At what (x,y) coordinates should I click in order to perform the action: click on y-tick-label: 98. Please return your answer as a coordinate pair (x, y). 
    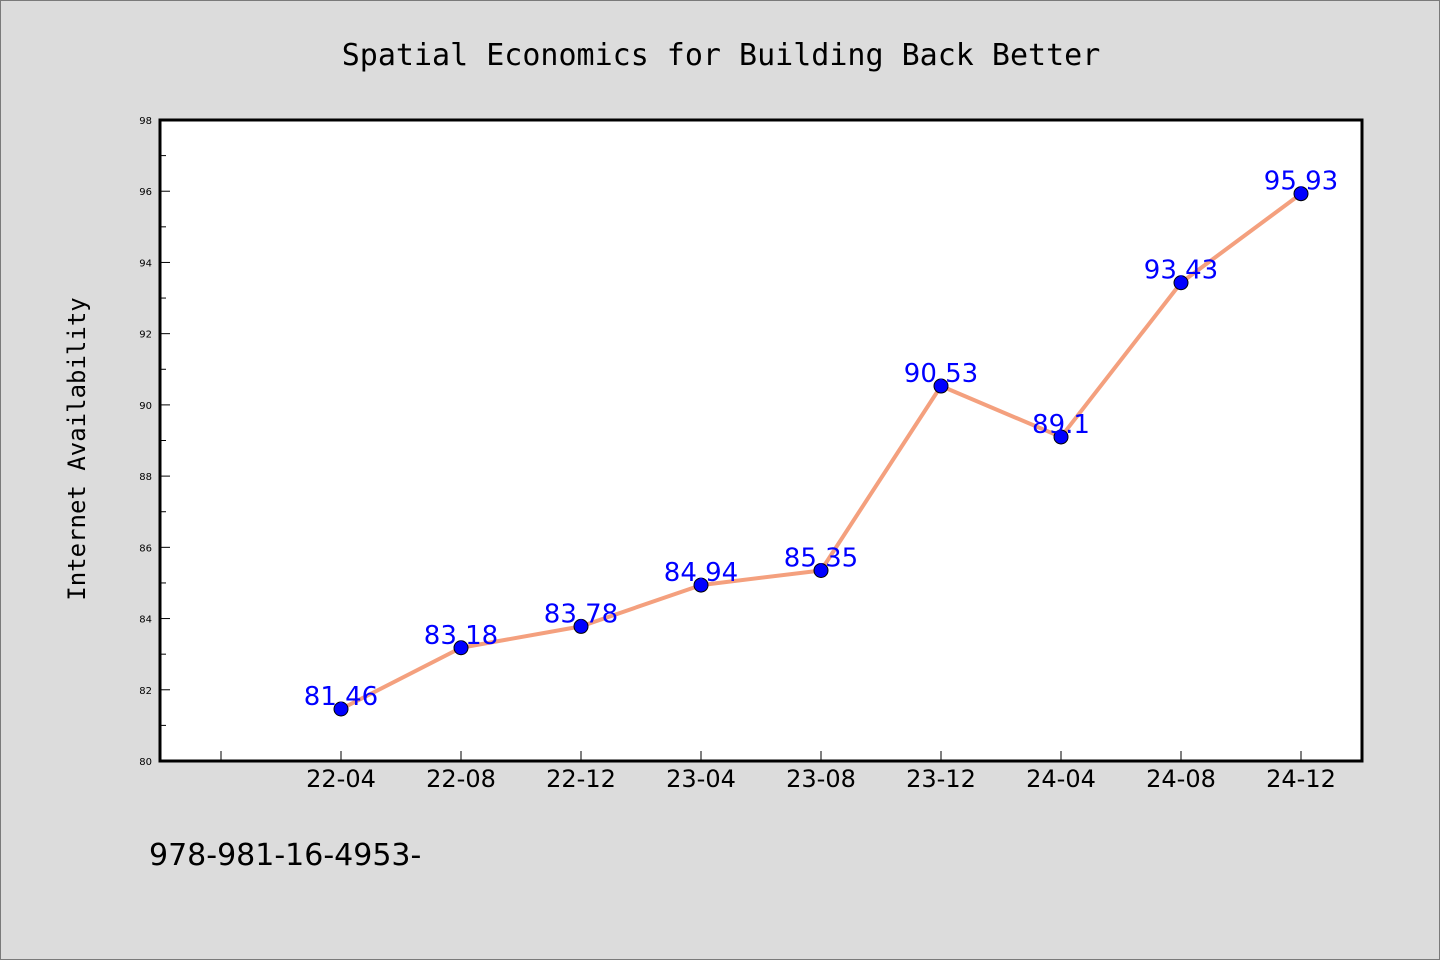
    Looking at the image, I should click on (145, 121).